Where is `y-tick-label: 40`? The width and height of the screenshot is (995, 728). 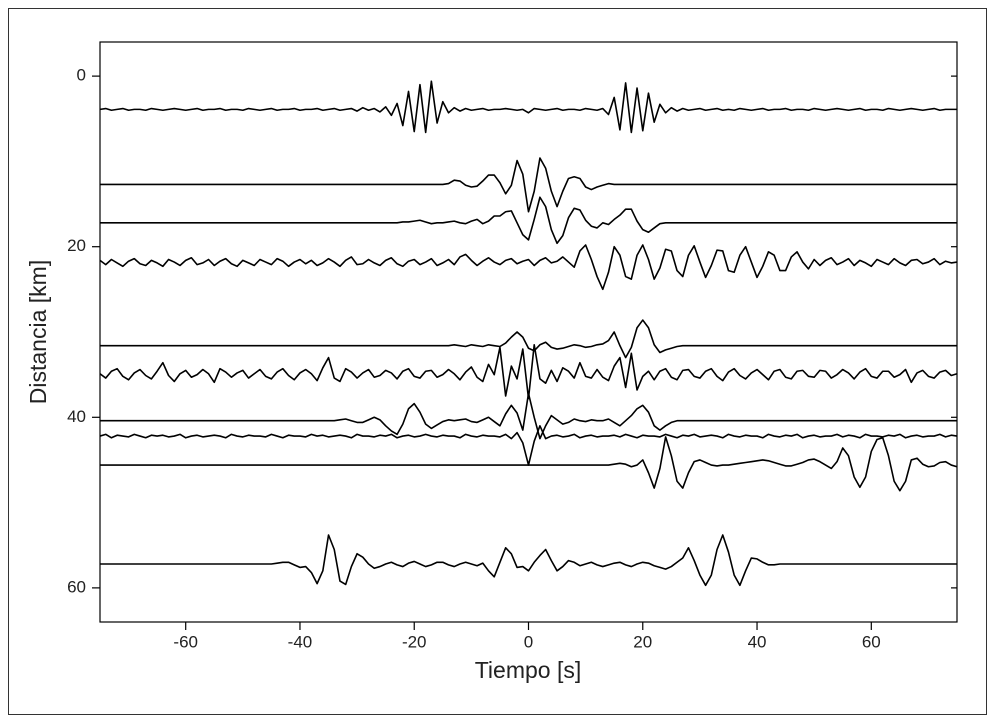 y-tick-label: 40 is located at coordinates (76, 416).